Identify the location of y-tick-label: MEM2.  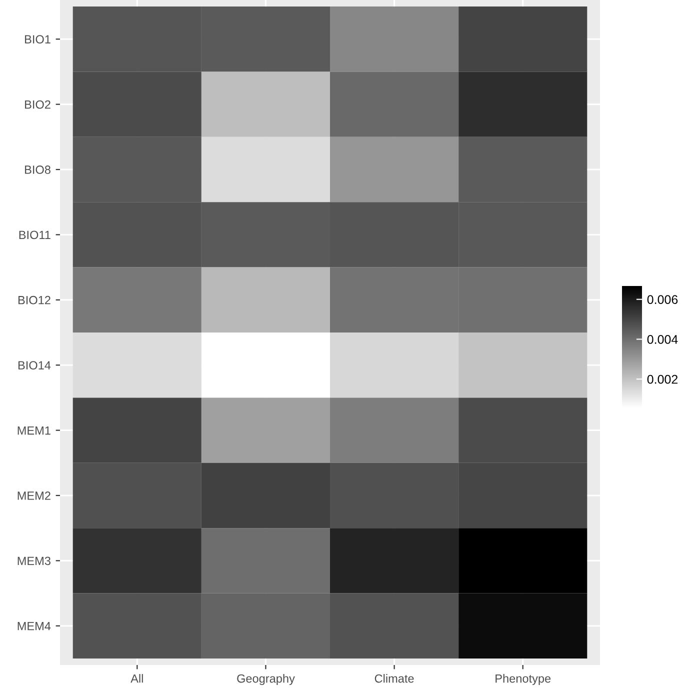
(34, 496).